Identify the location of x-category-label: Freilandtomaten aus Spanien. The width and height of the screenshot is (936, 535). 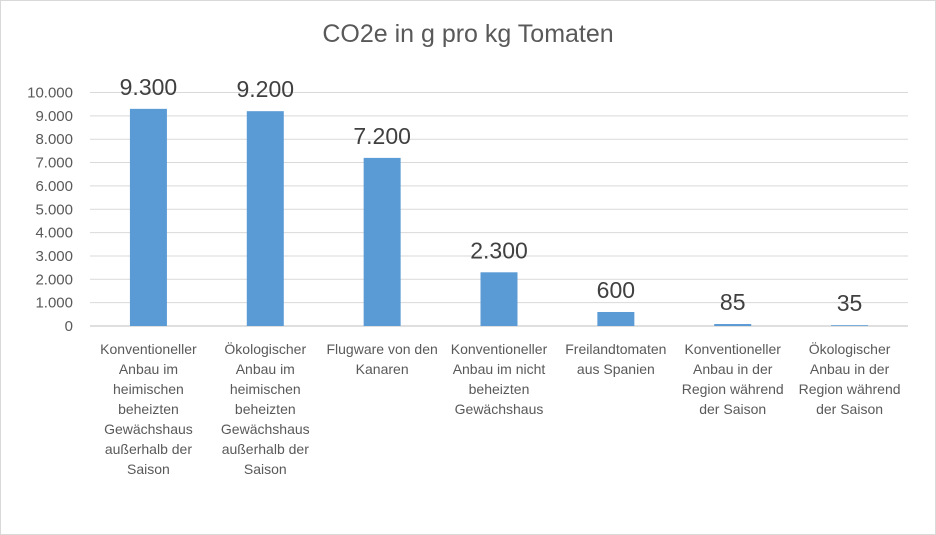
(616, 359).